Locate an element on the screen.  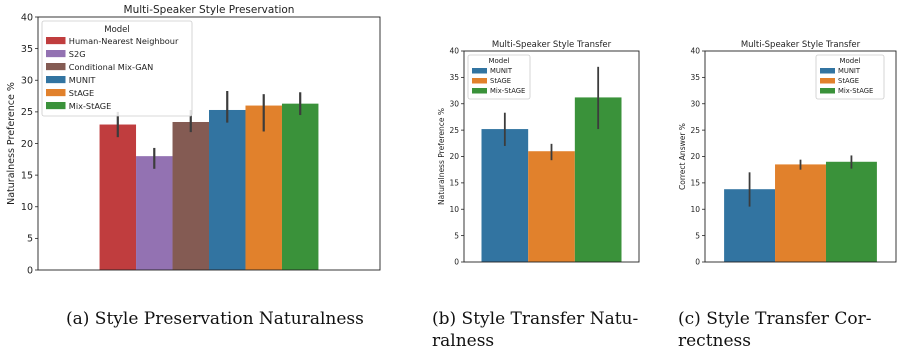
caption-c: (c) Style Transfer Cor- rectness is located at coordinates (774, 330).